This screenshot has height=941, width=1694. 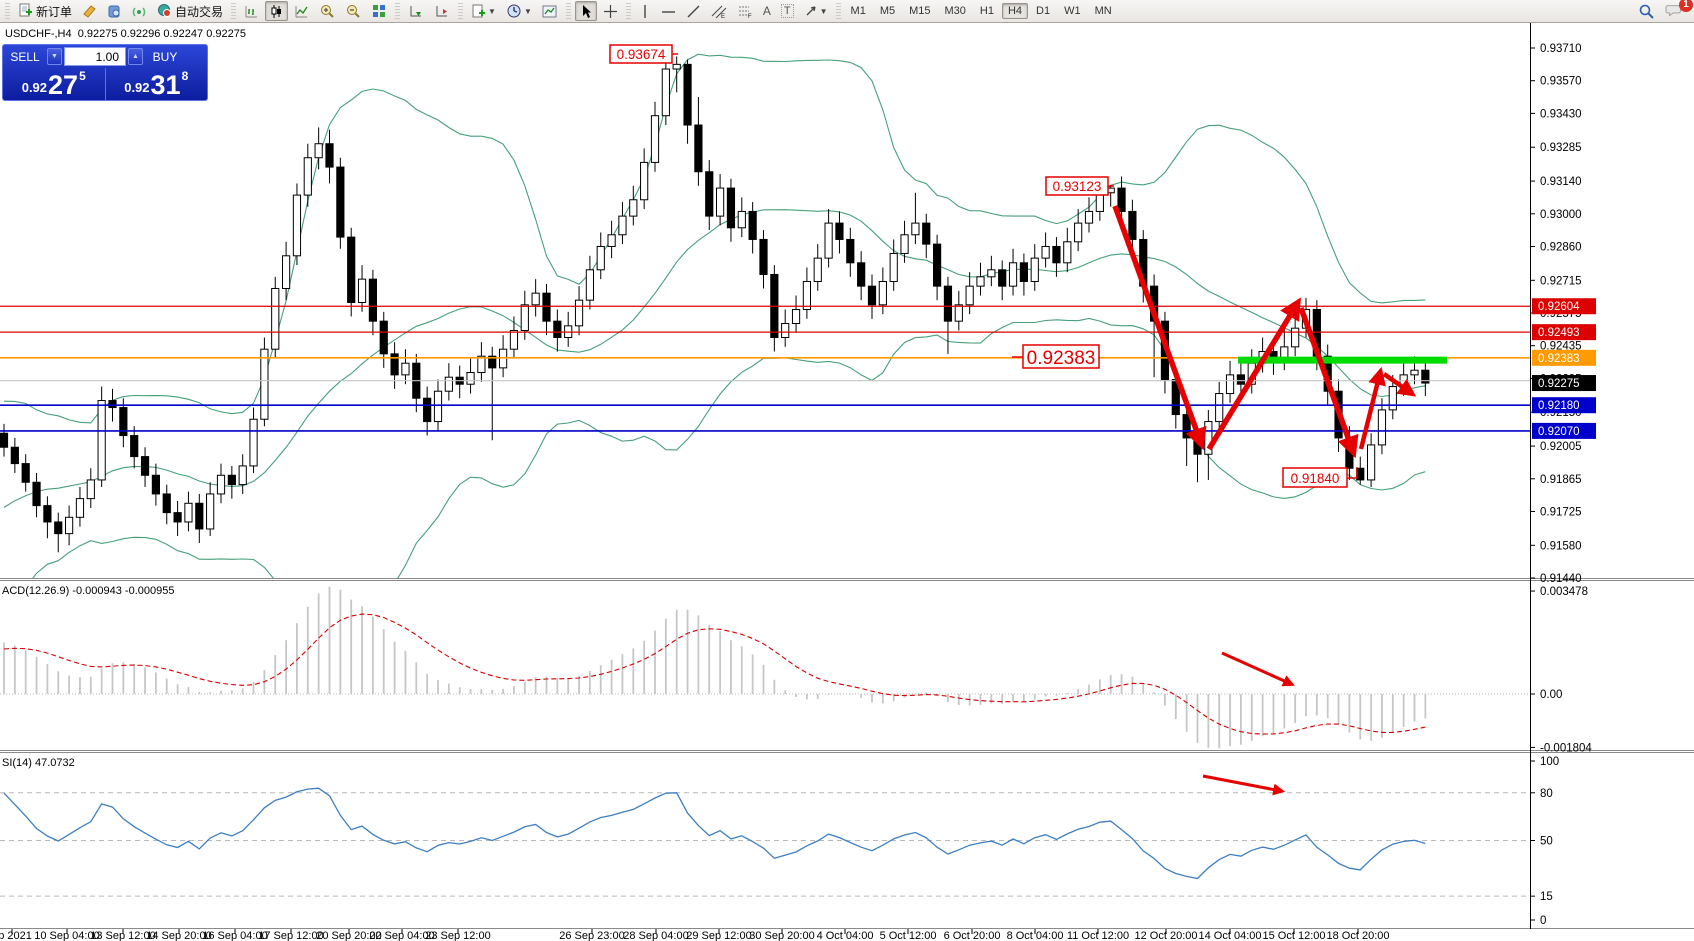 I want to click on timeframe-button-m15: M15, so click(x=920, y=11).